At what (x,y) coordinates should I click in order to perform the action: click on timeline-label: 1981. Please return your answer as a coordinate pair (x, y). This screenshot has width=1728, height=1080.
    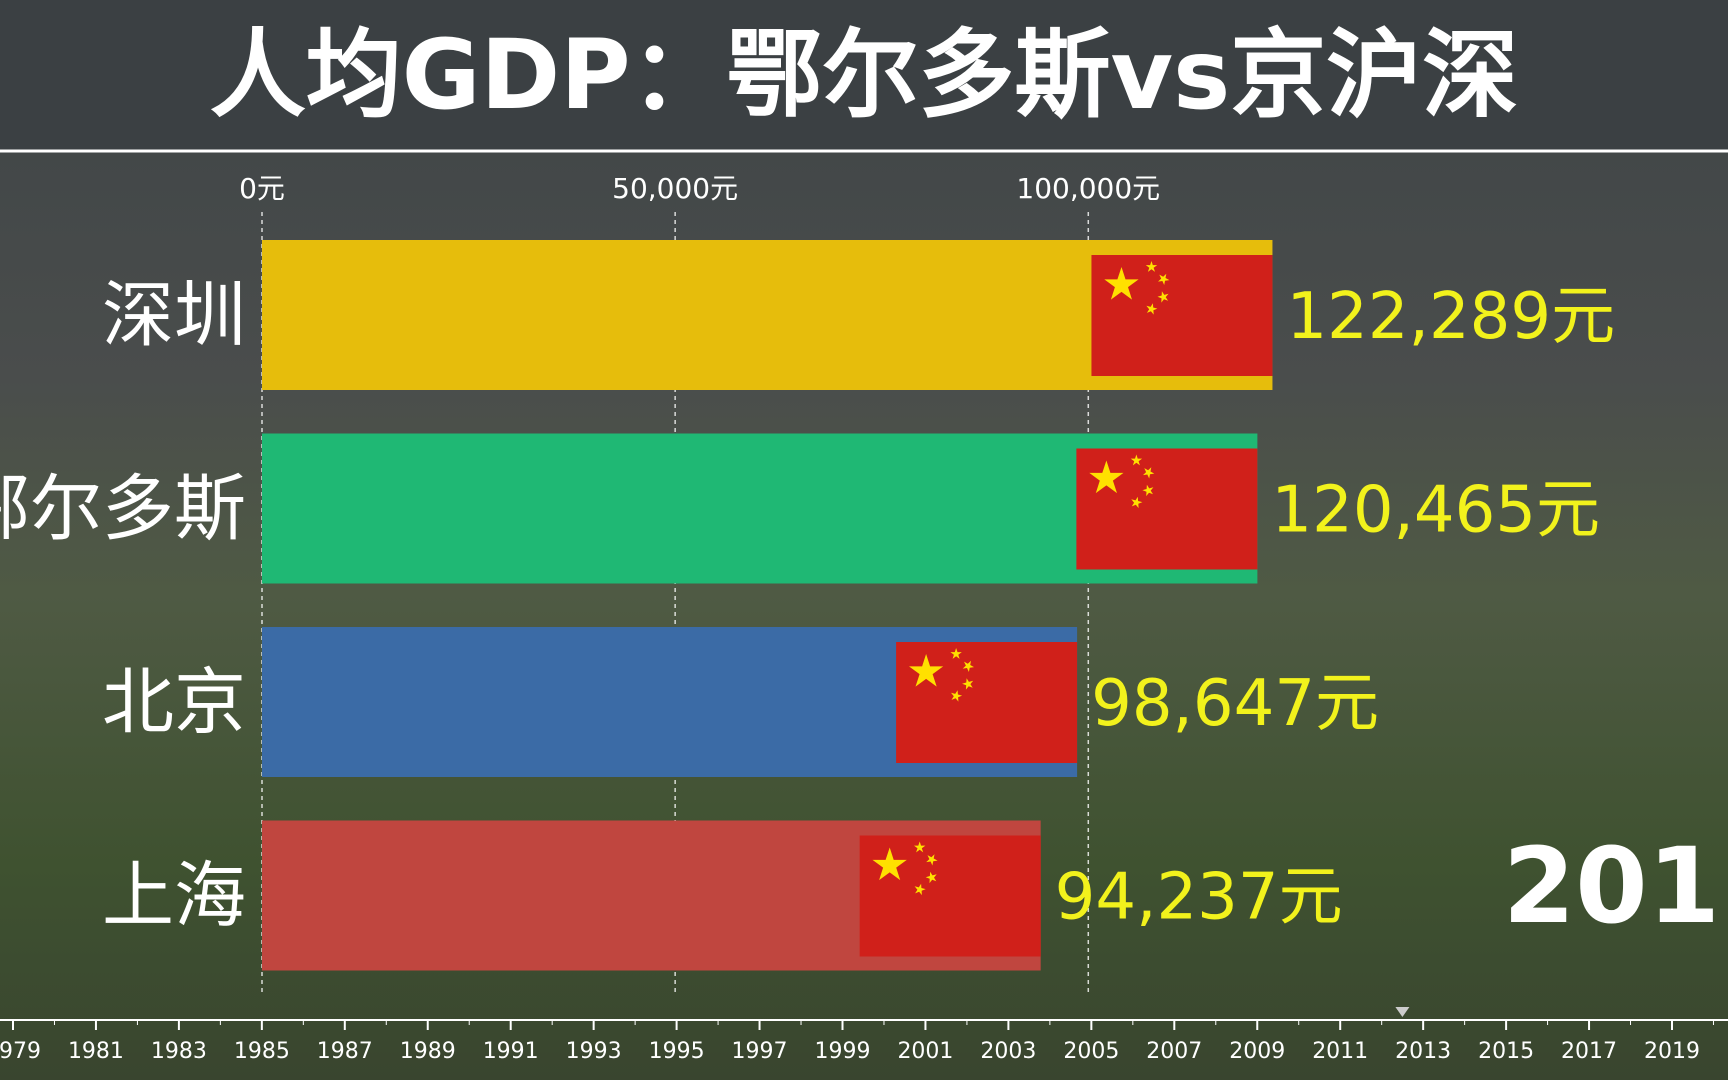
    Looking at the image, I should click on (96, 1051).